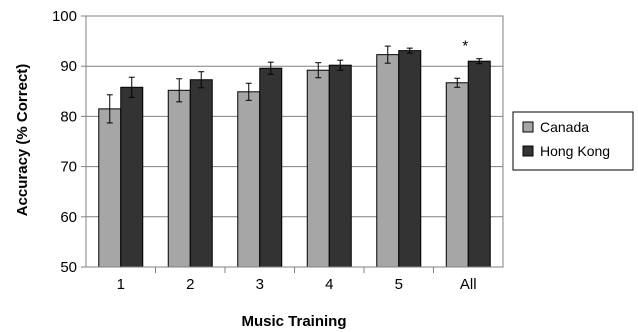  What do you see at coordinates (260, 284) in the screenshot?
I see `x-tick-label: 3` at bounding box center [260, 284].